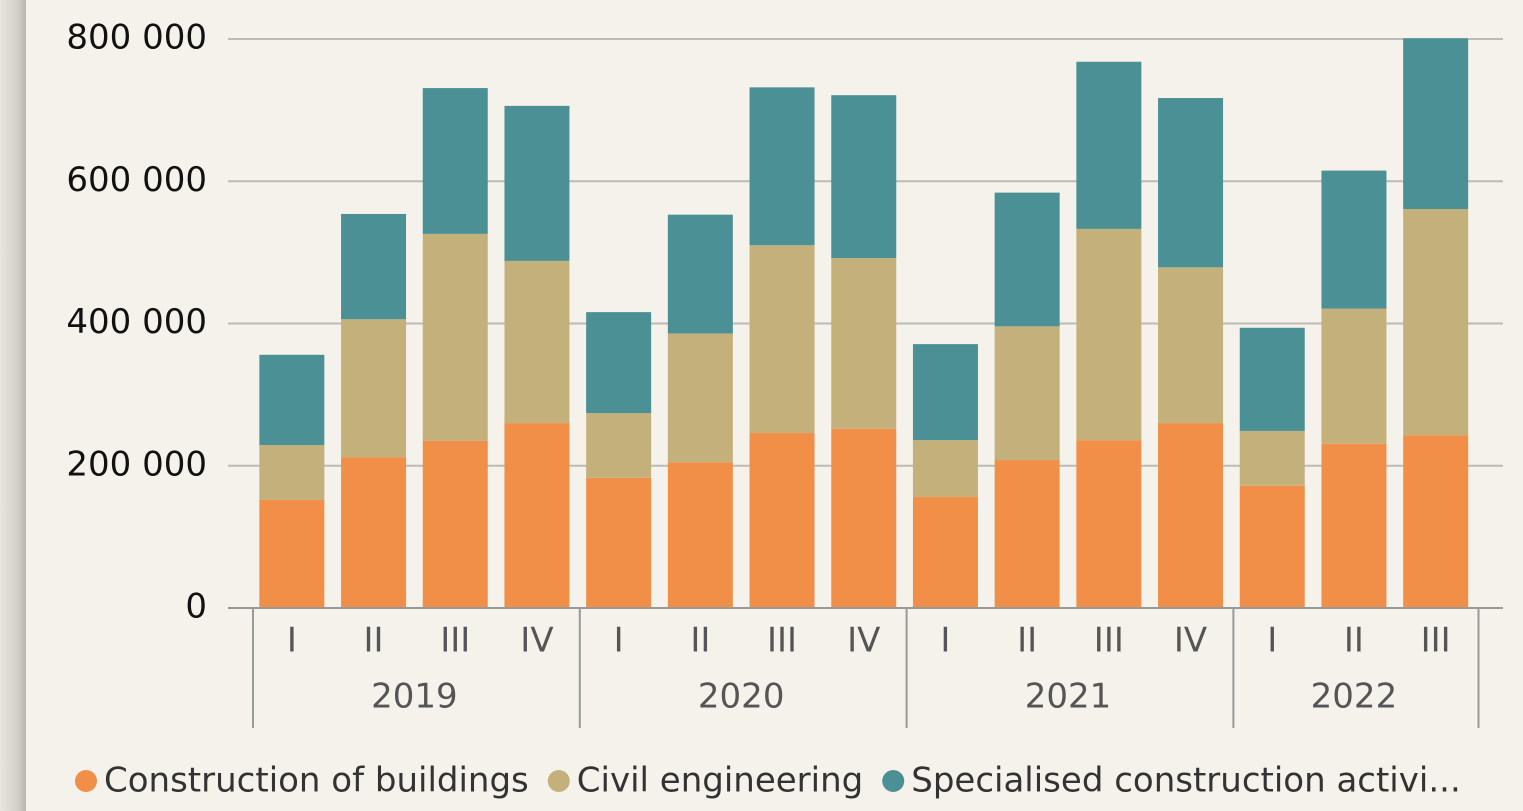  I want to click on y-tick-label: 200 000, so click(136, 464).